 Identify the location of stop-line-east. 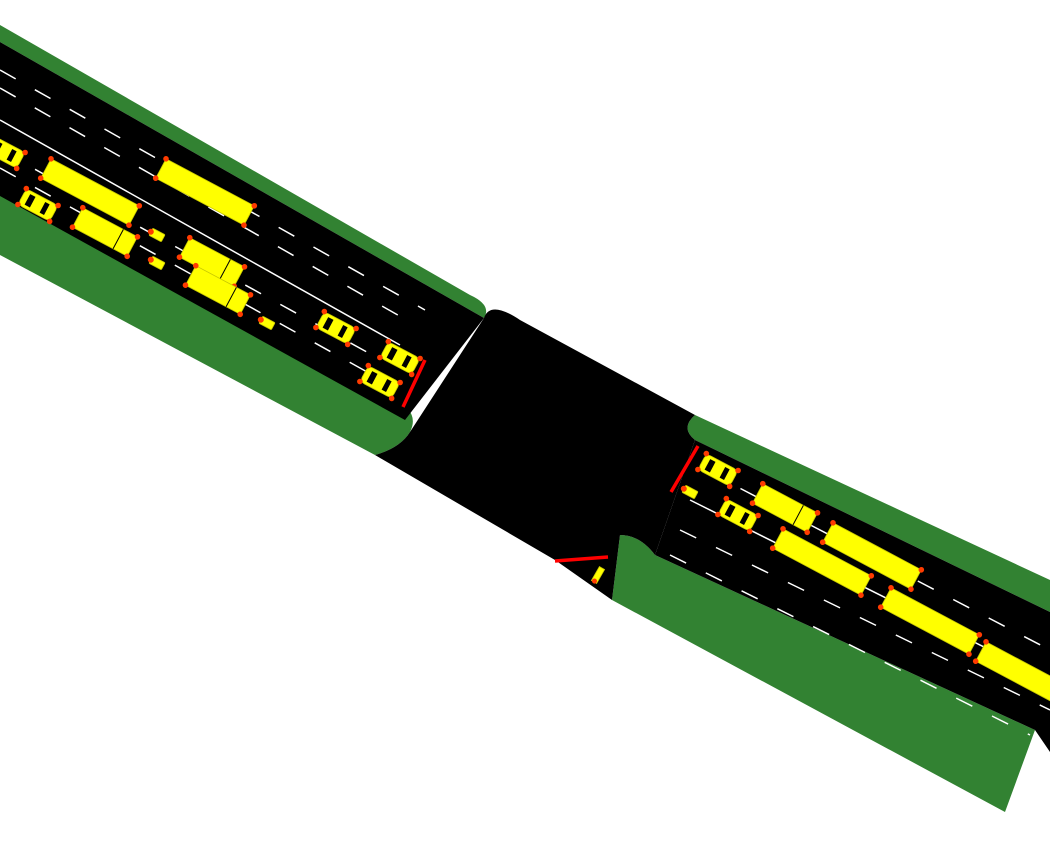
(684, 469).